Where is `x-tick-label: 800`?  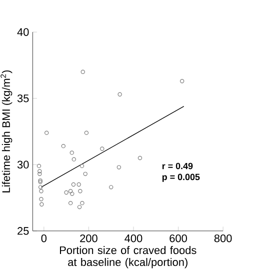
x-tick-label: 800 is located at coordinates (223, 238).